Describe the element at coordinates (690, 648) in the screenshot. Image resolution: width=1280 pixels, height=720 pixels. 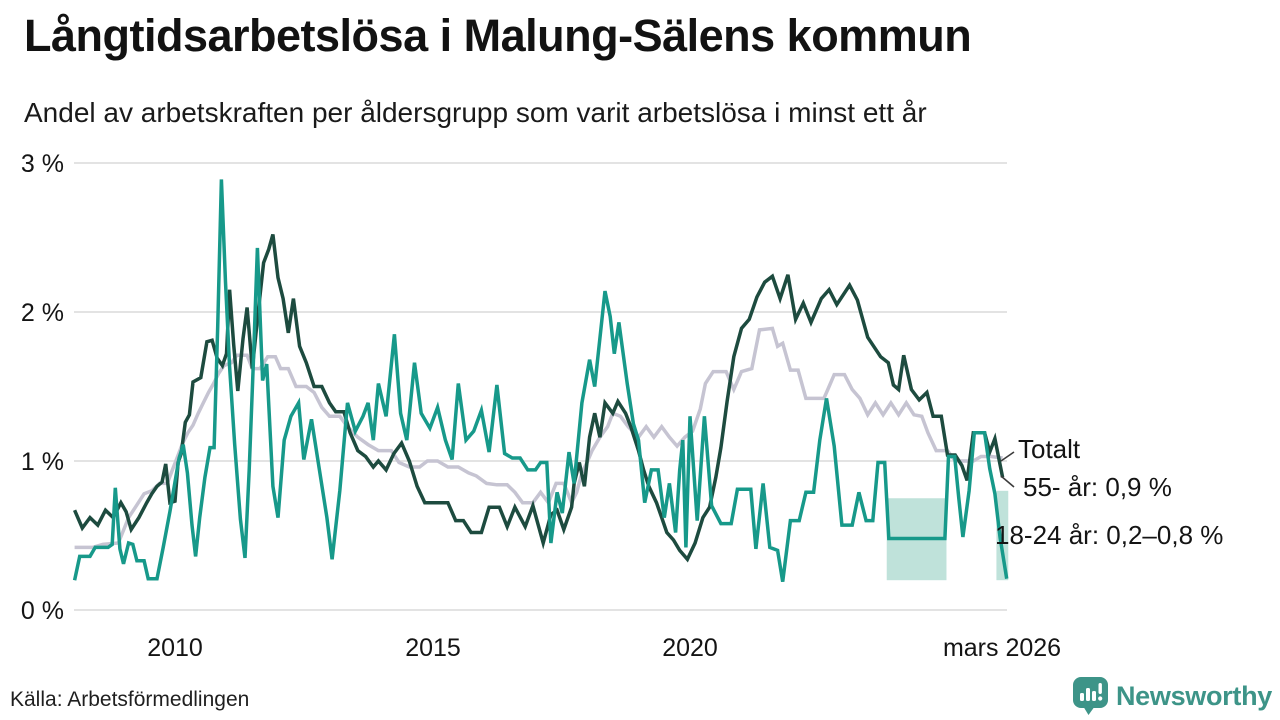
I see `x-tick-label-2020: 2020` at that location.